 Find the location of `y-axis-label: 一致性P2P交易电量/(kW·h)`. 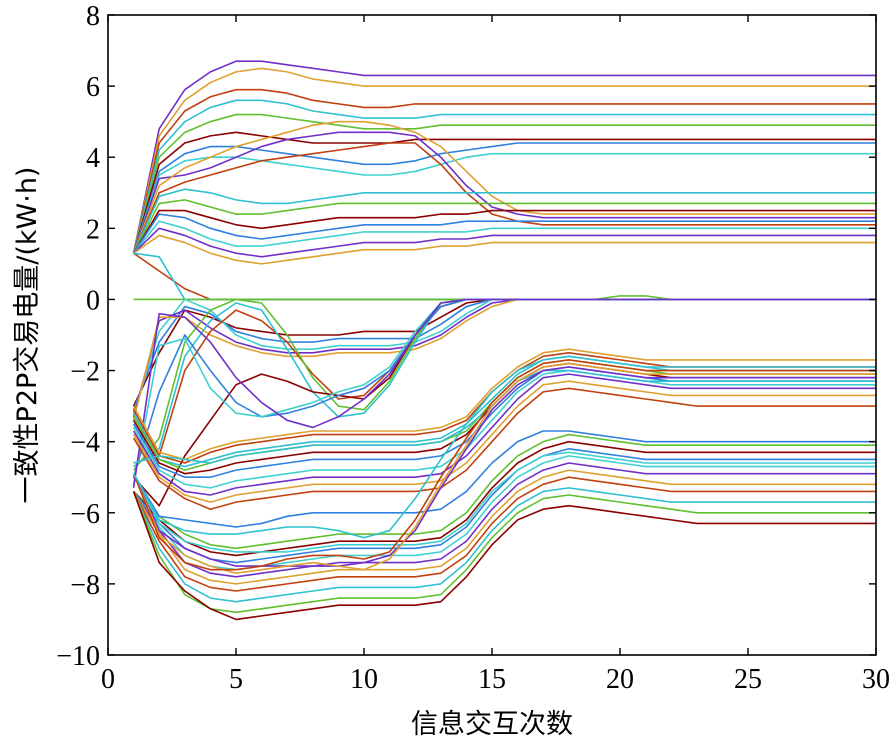

y-axis-label: 一致性P2P交易电量/(kW·h) is located at coordinates (27, 335).